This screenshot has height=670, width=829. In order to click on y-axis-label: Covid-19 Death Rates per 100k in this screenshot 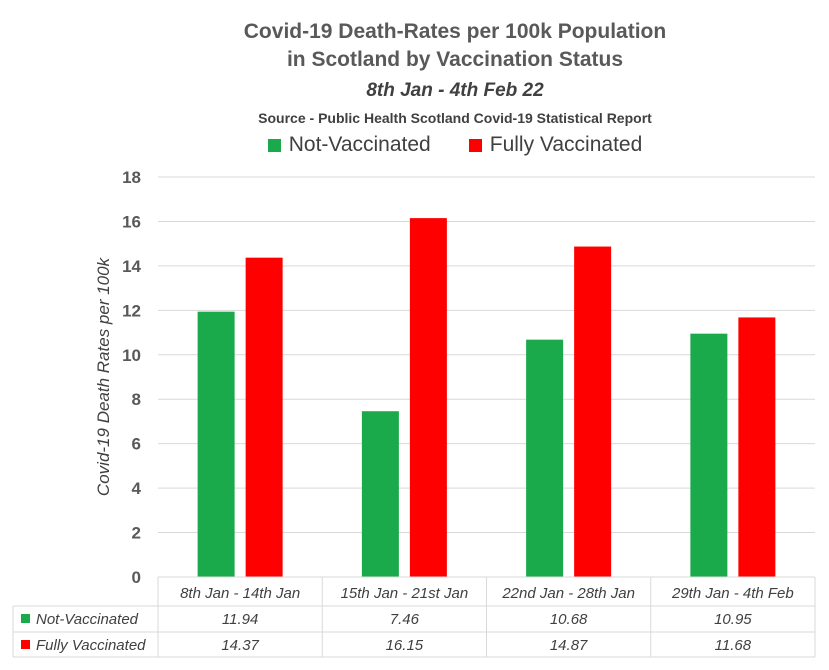, I will do `click(103, 376)`.